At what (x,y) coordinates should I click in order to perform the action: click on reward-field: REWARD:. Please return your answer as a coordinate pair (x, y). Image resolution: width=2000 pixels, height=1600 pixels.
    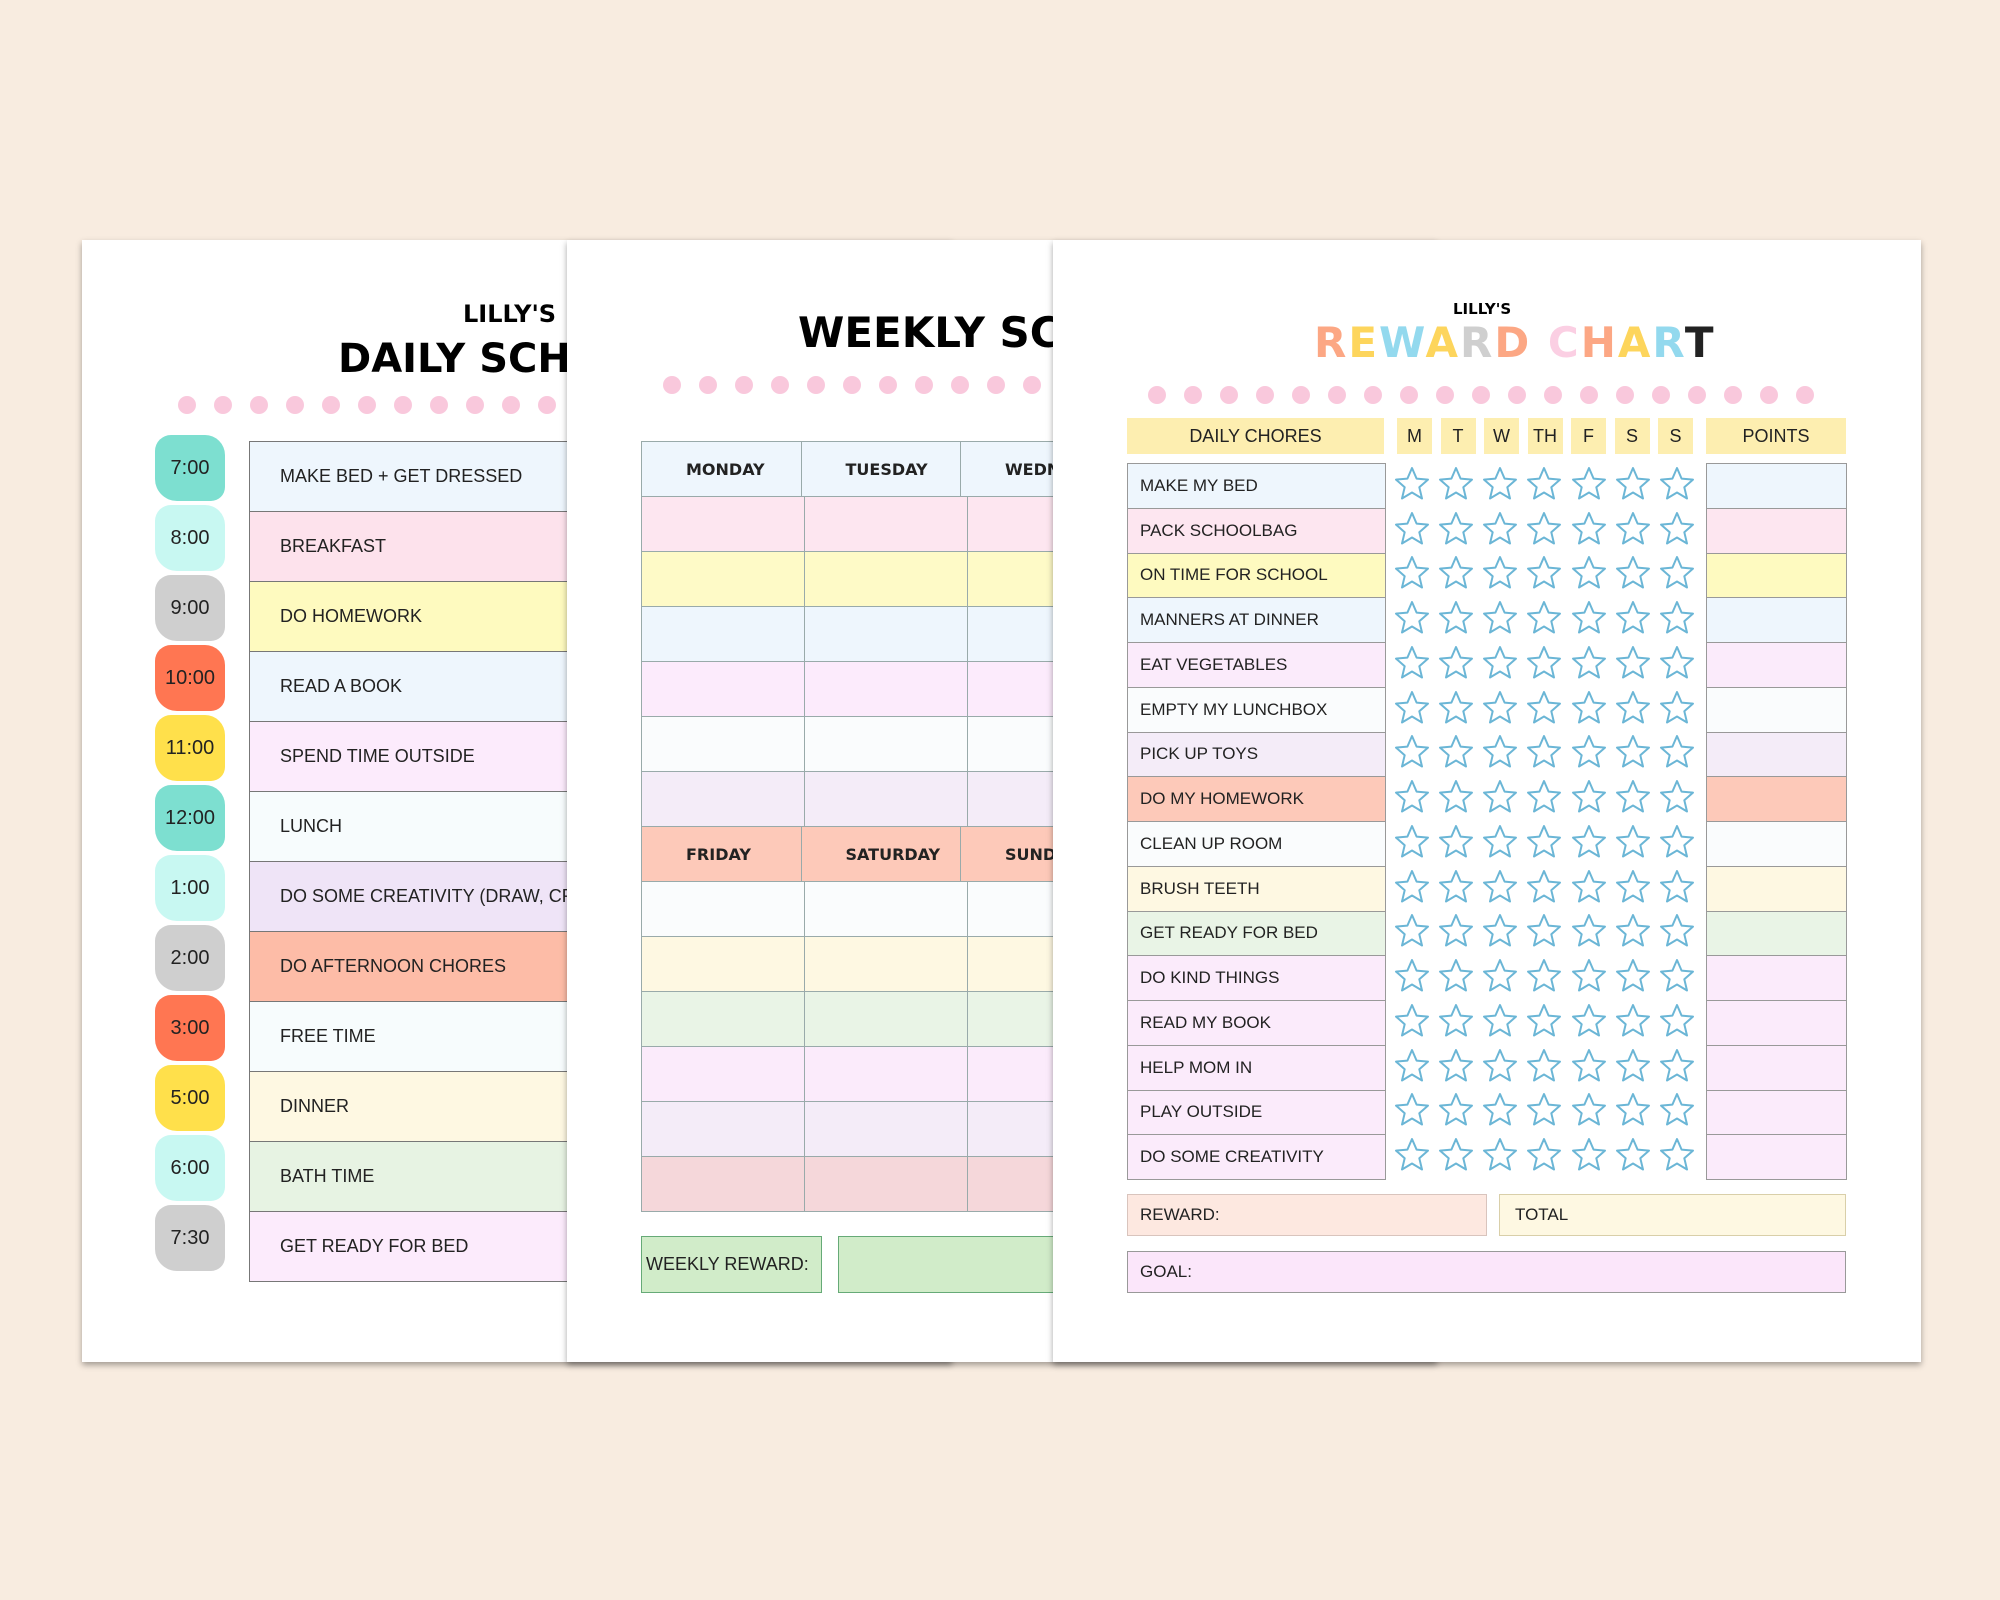
    Looking at the image, I should click on (1307, 1215).